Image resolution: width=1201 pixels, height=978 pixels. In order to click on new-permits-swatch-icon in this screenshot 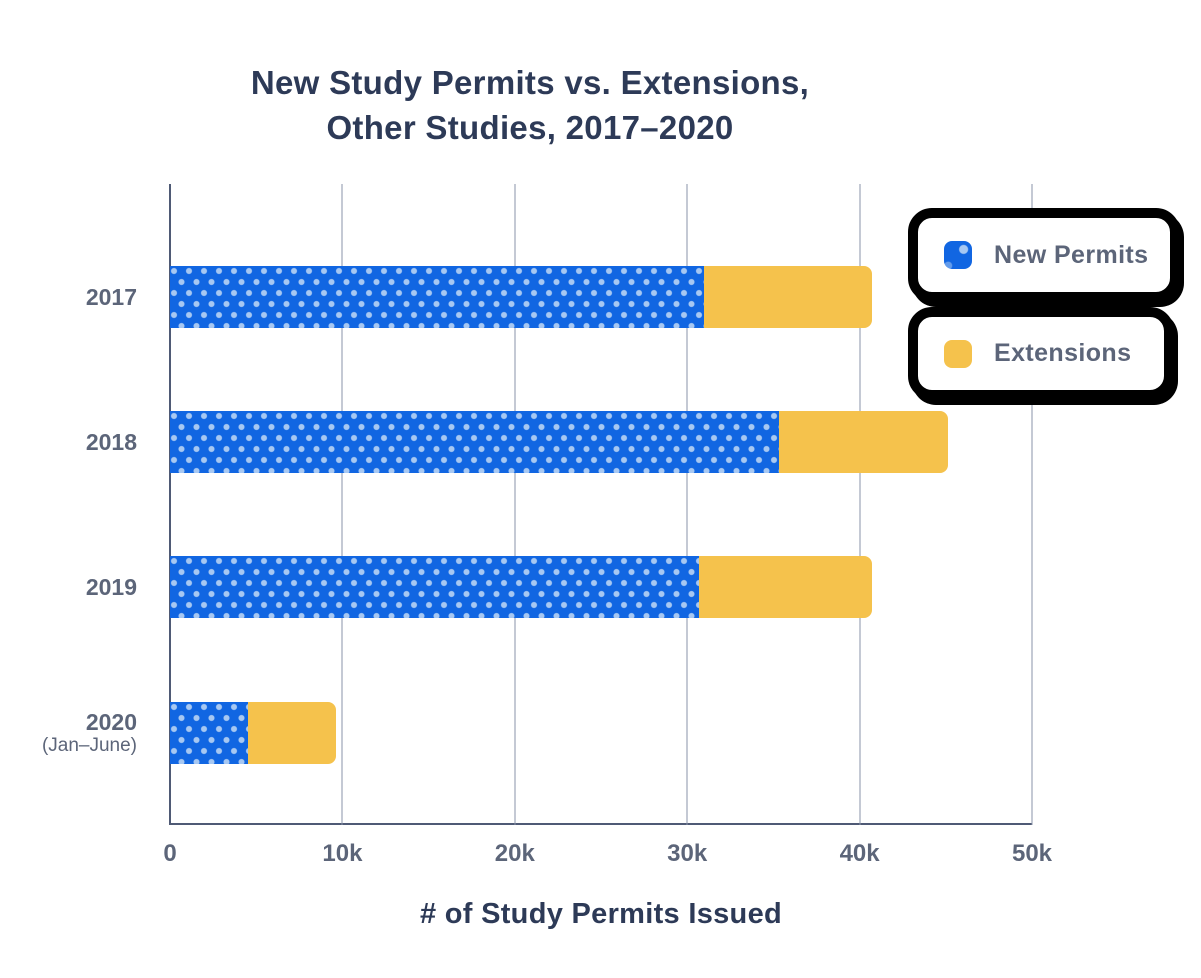, I will do `click(958, 255)`.